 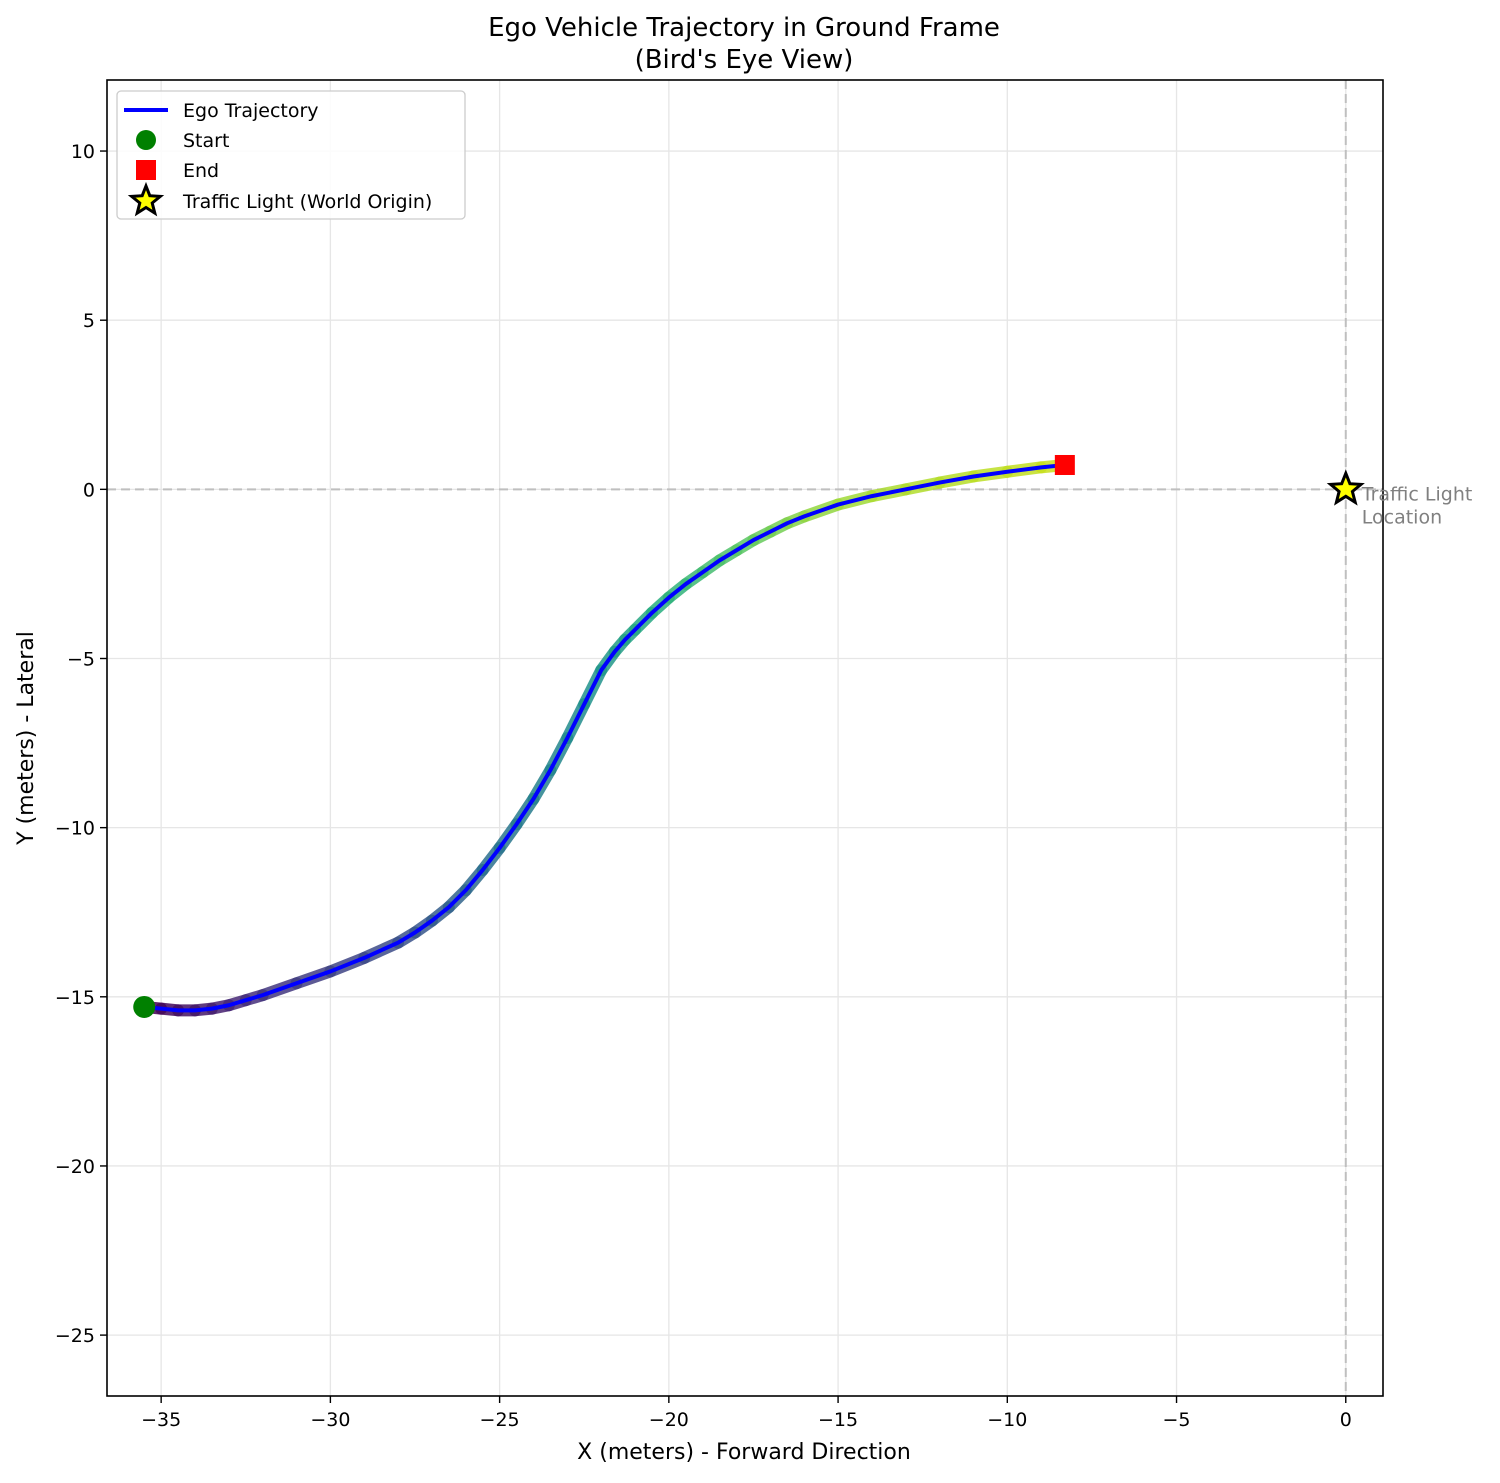 What do you see at coordinates (1007, 1420) in the screenshot?
I see `x-tick-label: −10` at bounding box center [1007, 1420].